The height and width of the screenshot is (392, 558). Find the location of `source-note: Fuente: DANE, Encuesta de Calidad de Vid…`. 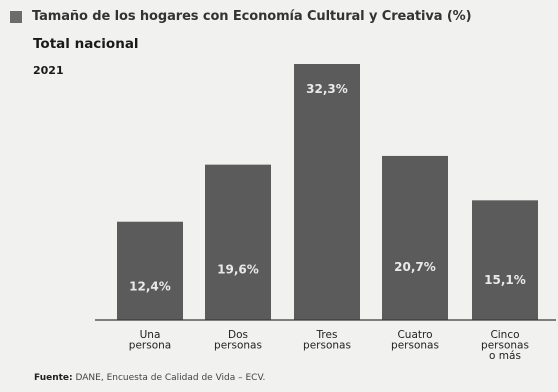

source-note: Fuente: DANE, Encuesta de Calidad de Vid… is located at coordinates (149, 378).